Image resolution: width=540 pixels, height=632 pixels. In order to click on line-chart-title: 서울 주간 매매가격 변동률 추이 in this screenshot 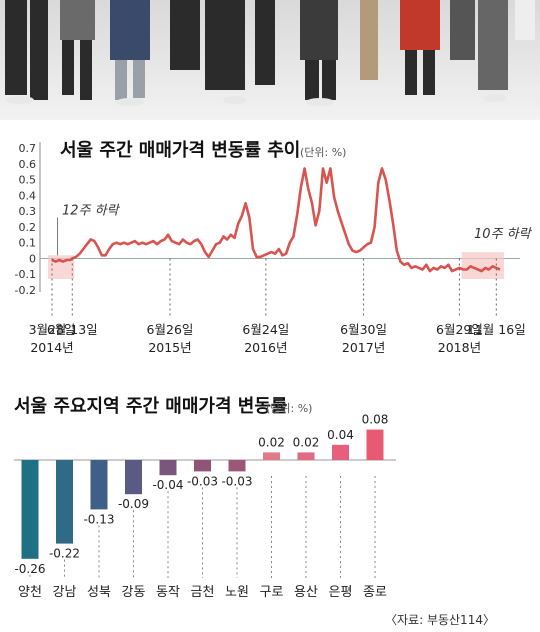, I will do `click(180, 150)`.